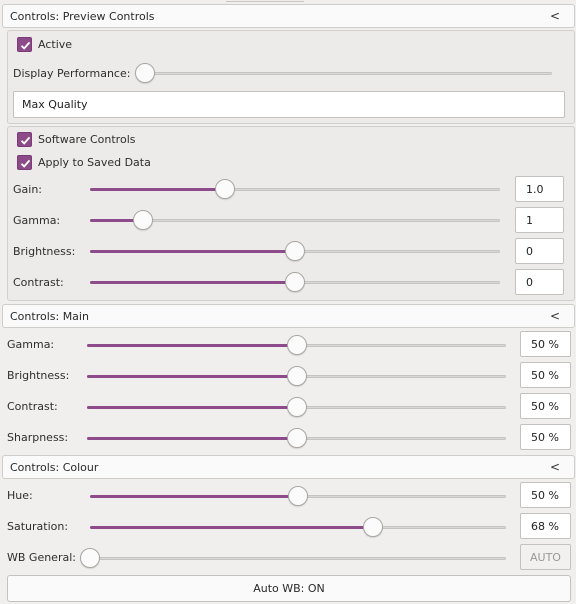 Image resolution: width=576 pixels, height=604 pixels. I want to click on hue-slider, so click(298, 496).